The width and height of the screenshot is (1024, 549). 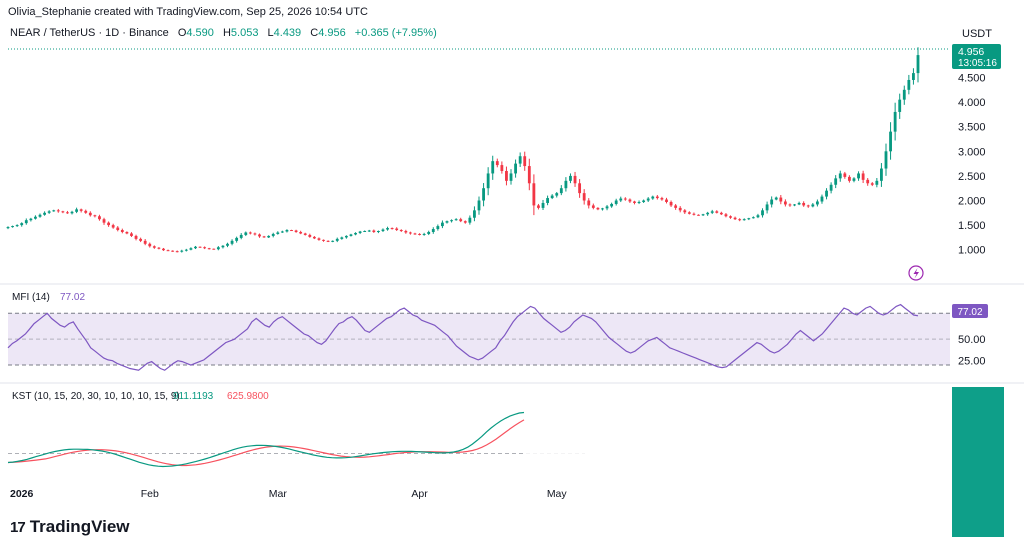 What do you see at coordinates (288, 494) in the screenshot?
I see `time-axis: 2026 Feb Mar Apr May` at bounding box center [288, 494].